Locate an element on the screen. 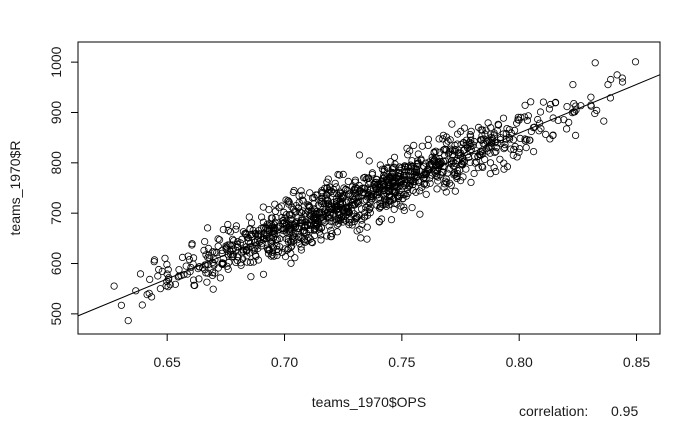  y-tick-label: 800 is located at coordinates (56, 163).